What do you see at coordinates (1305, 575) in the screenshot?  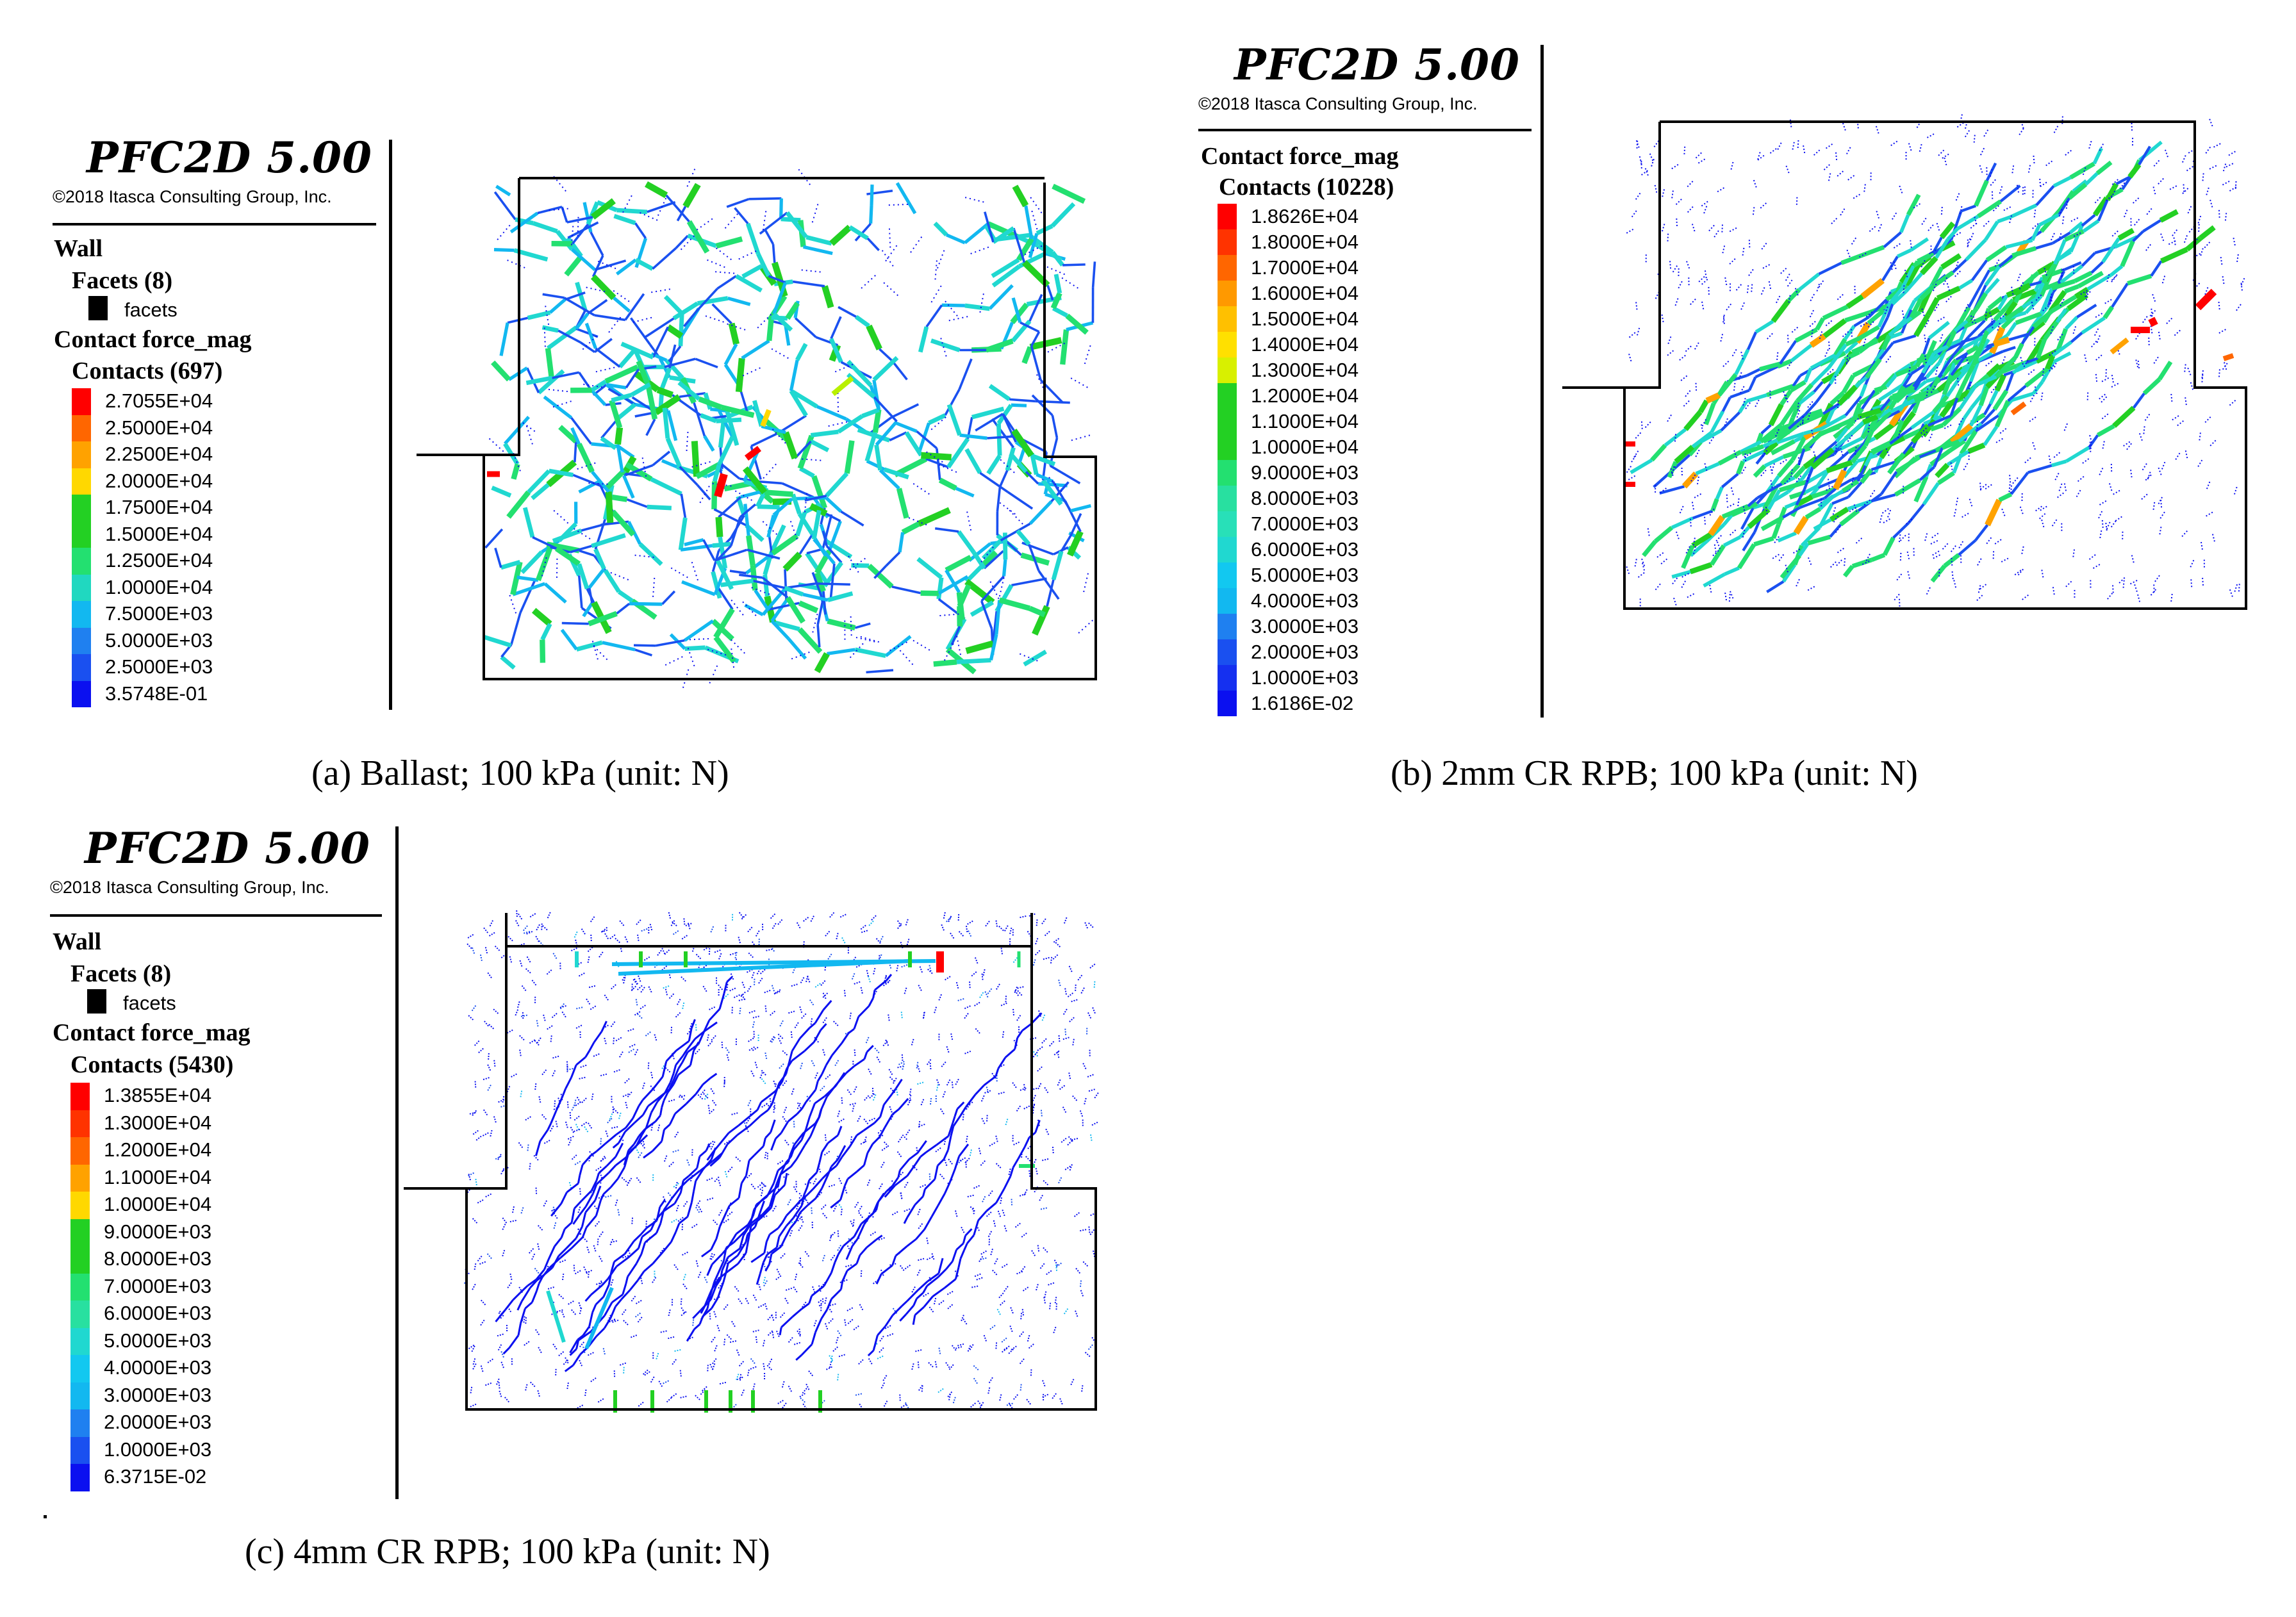 I see `scale-value: 5.0000E+03` at bounding box center [1305, 575].